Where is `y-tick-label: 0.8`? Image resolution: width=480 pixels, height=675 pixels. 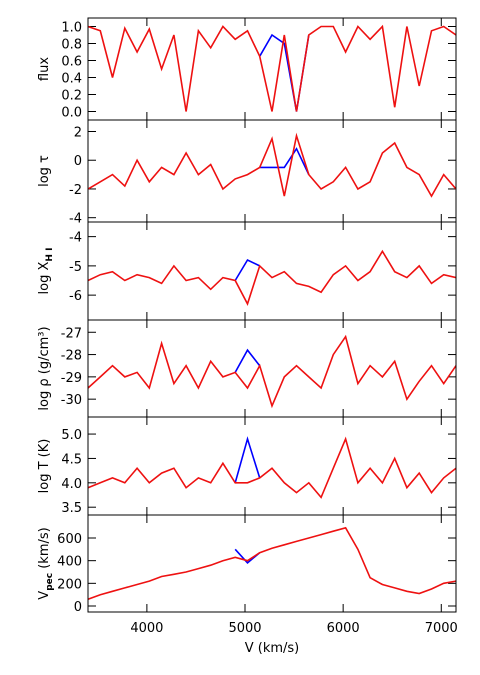 y-tick-label: 0.8 is located at coordinates (71, 45).